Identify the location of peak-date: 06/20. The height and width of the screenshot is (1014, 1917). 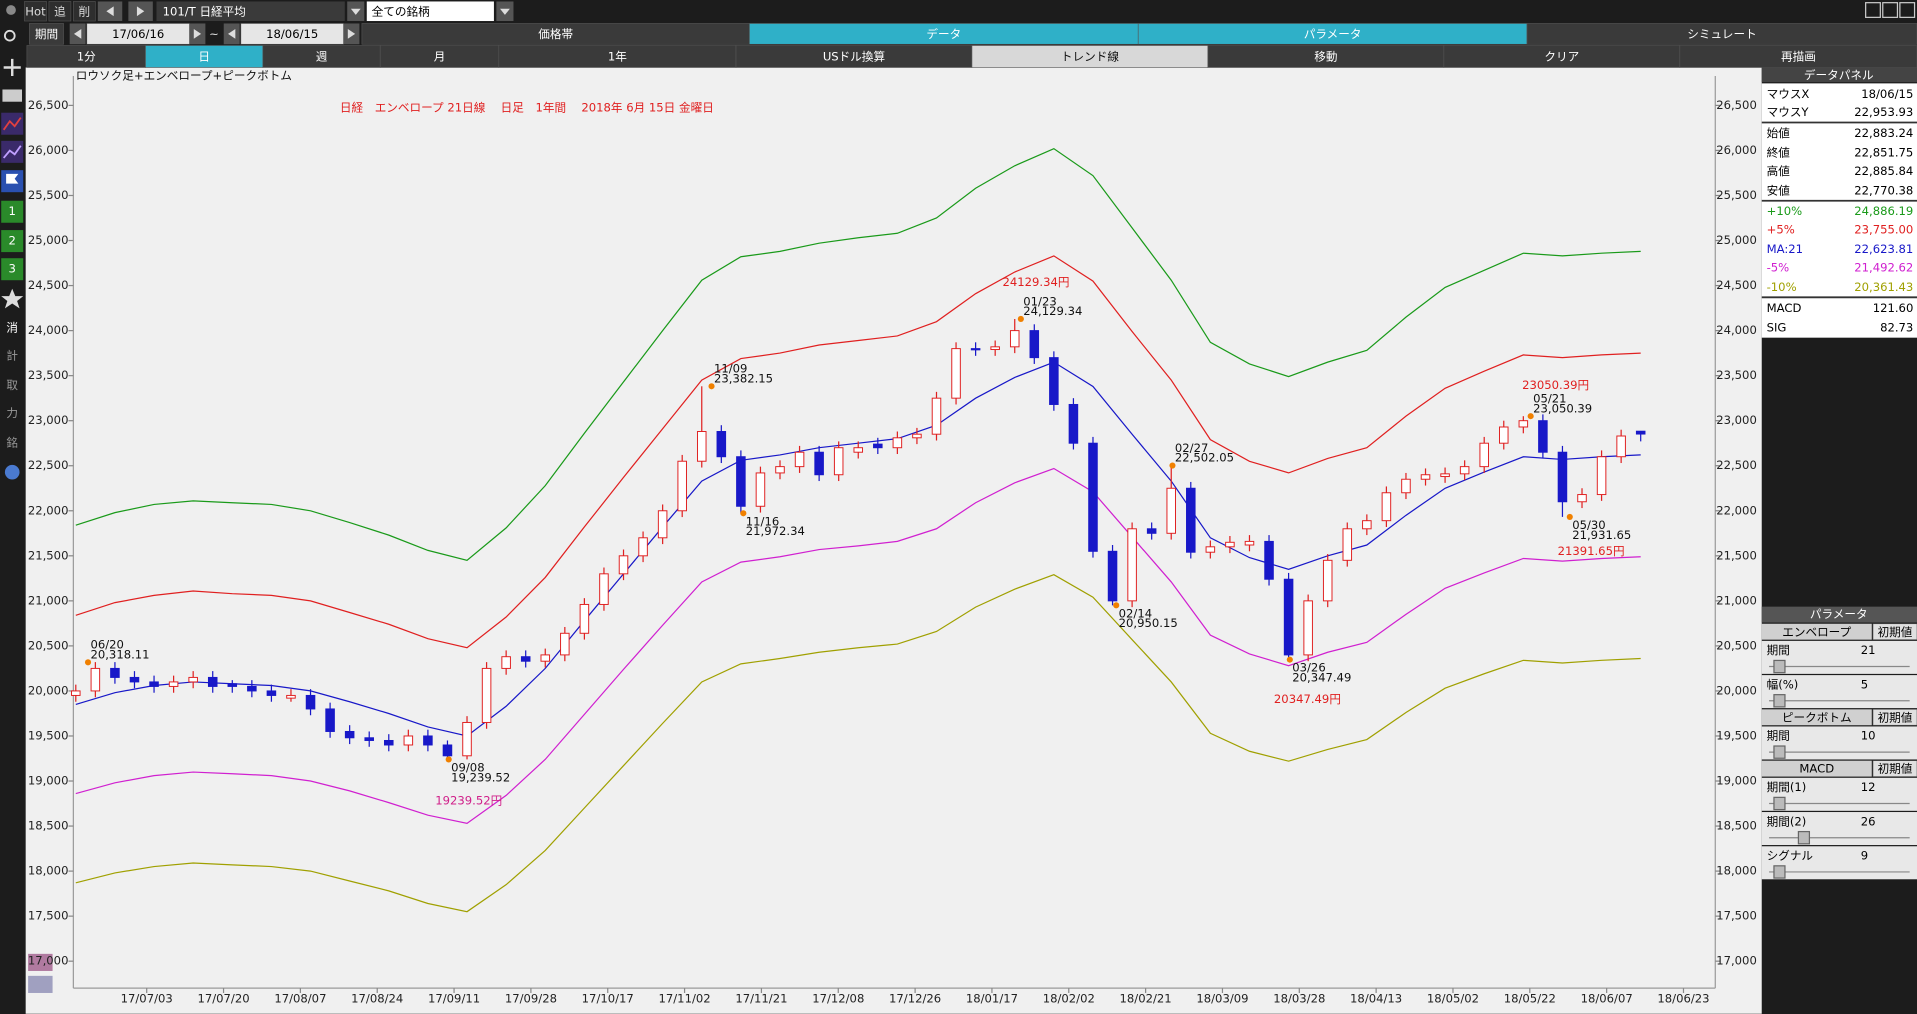
(106, 645).